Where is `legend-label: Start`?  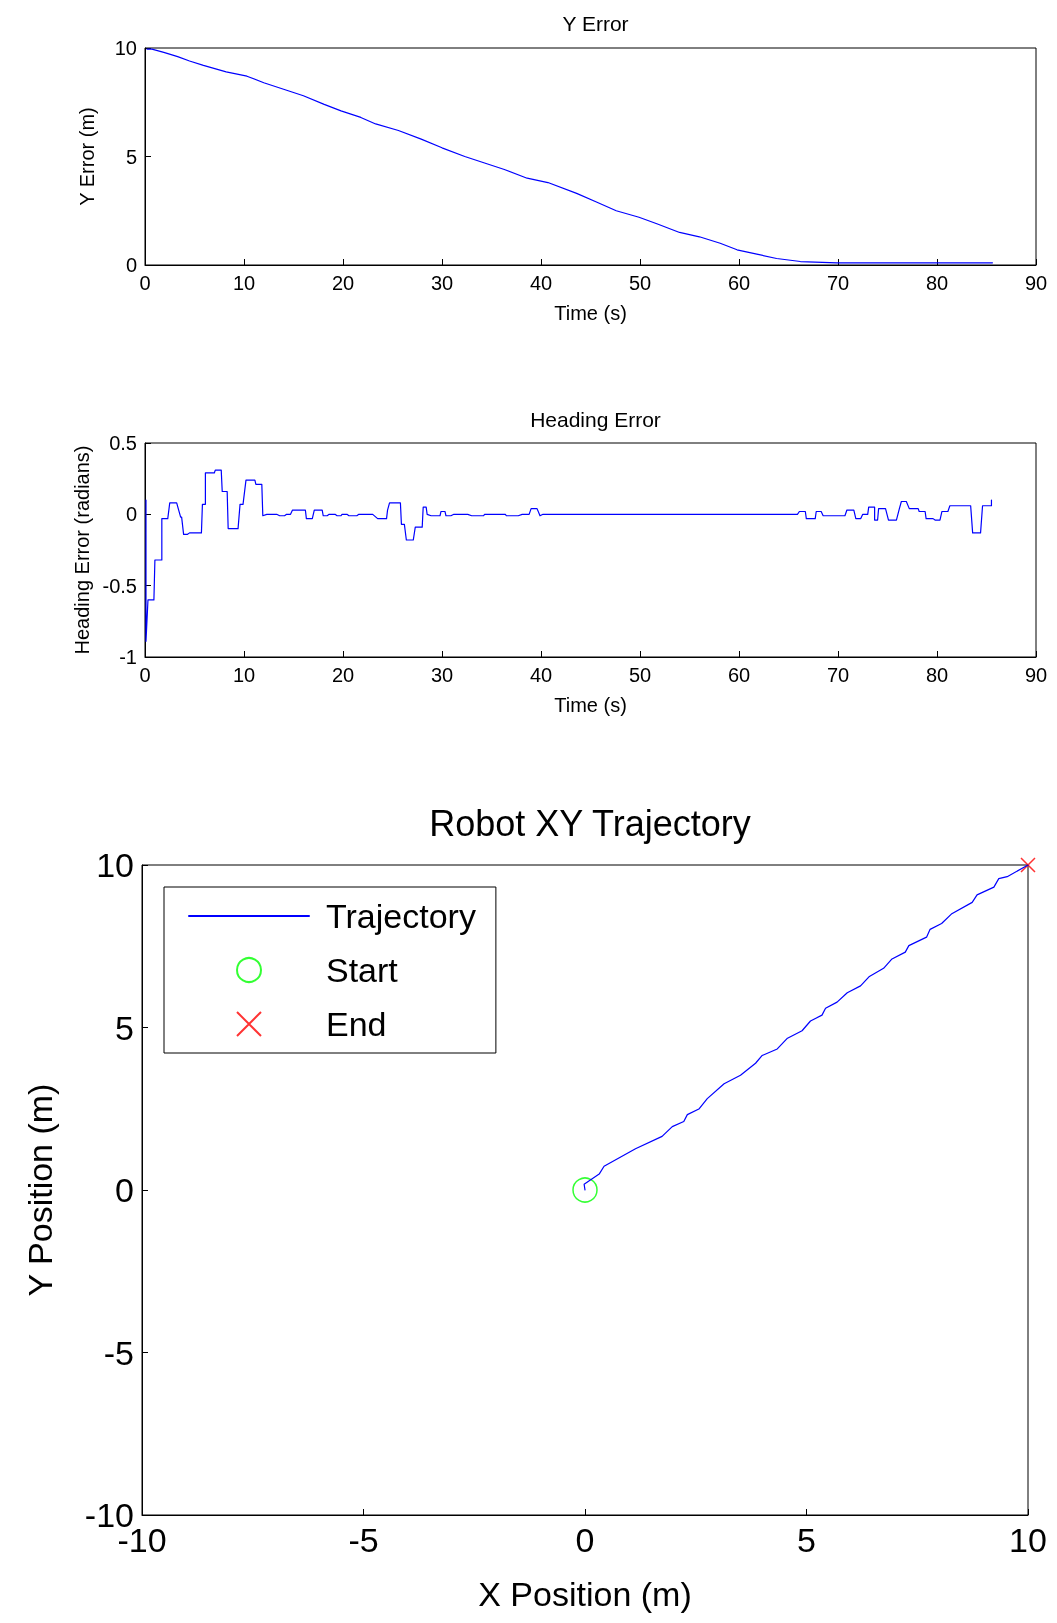 legend-label: Start is located at coordinates (362, 970).